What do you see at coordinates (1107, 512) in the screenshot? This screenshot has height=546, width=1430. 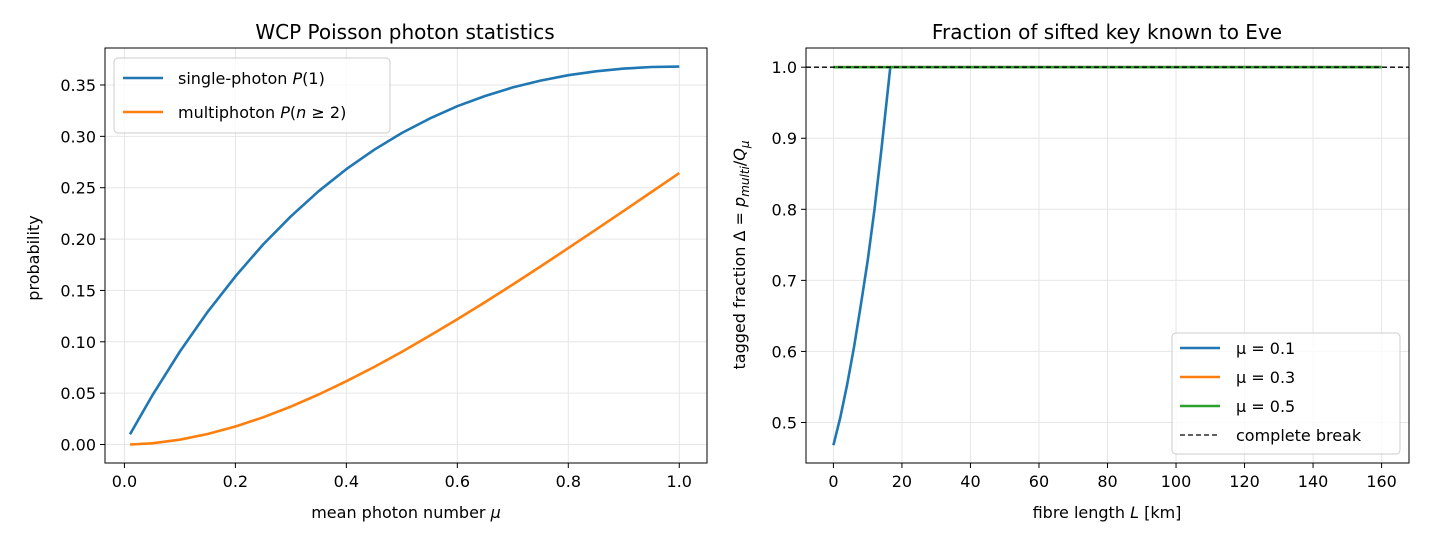 I see `chart-right-xlabel: fibre length L [km]` at bounding box center [1107, 512].